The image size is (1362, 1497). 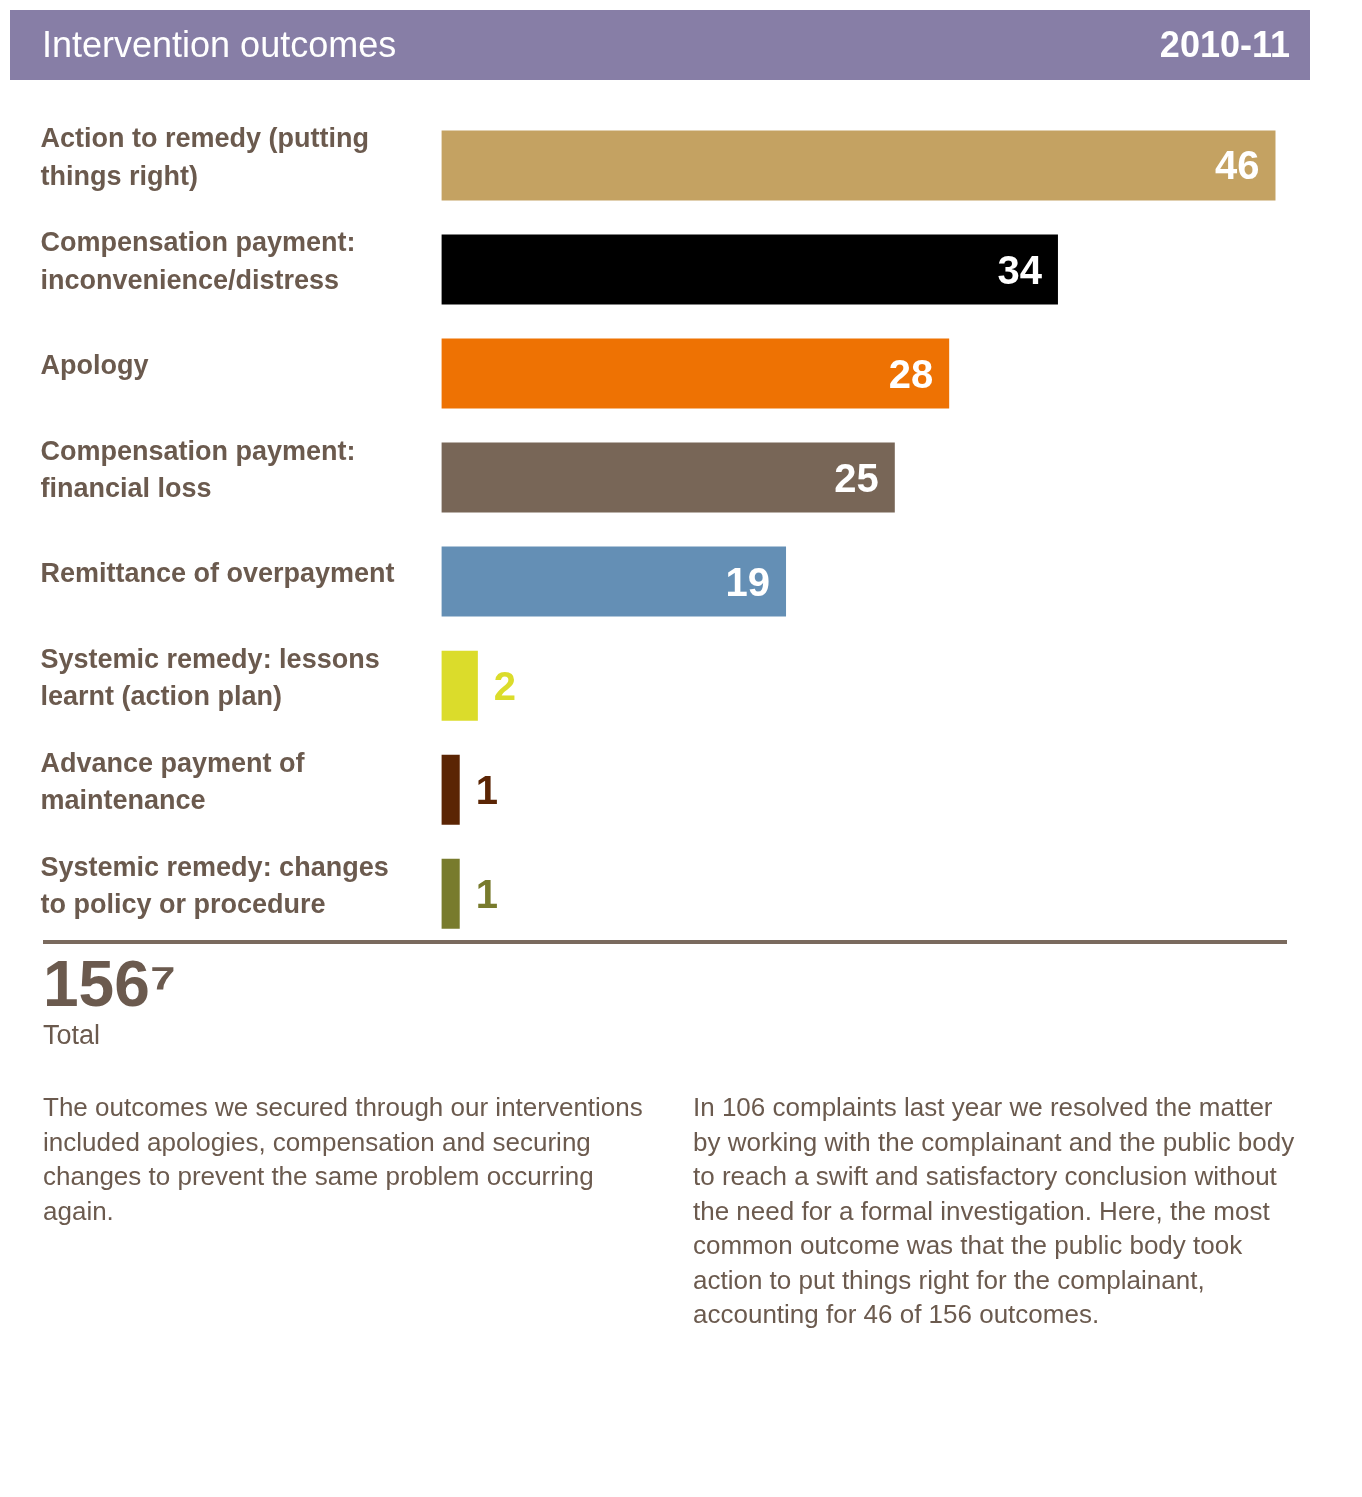 I want to click on chart-subtitle: 2010-11, so click(x=1224, y=45).